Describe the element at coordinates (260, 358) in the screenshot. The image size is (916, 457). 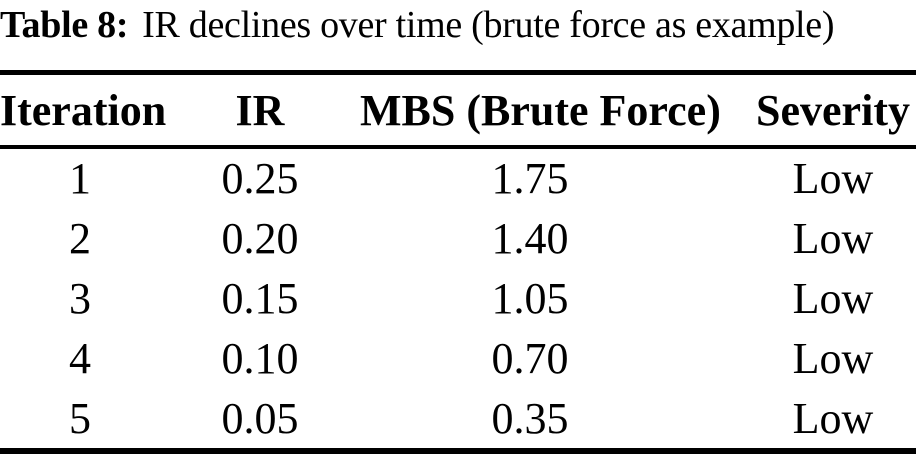
I see `cell-ir: 0.10` at that location.